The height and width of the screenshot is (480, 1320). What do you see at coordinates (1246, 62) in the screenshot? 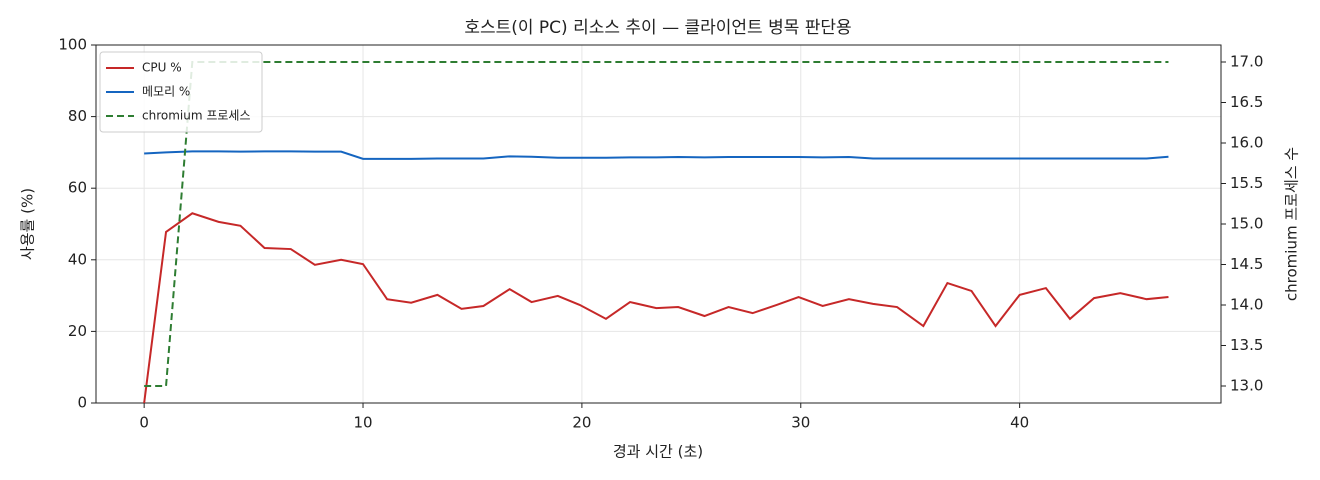
I see `y2-tick-label: 17.0` at bounding box center [1246, 62].